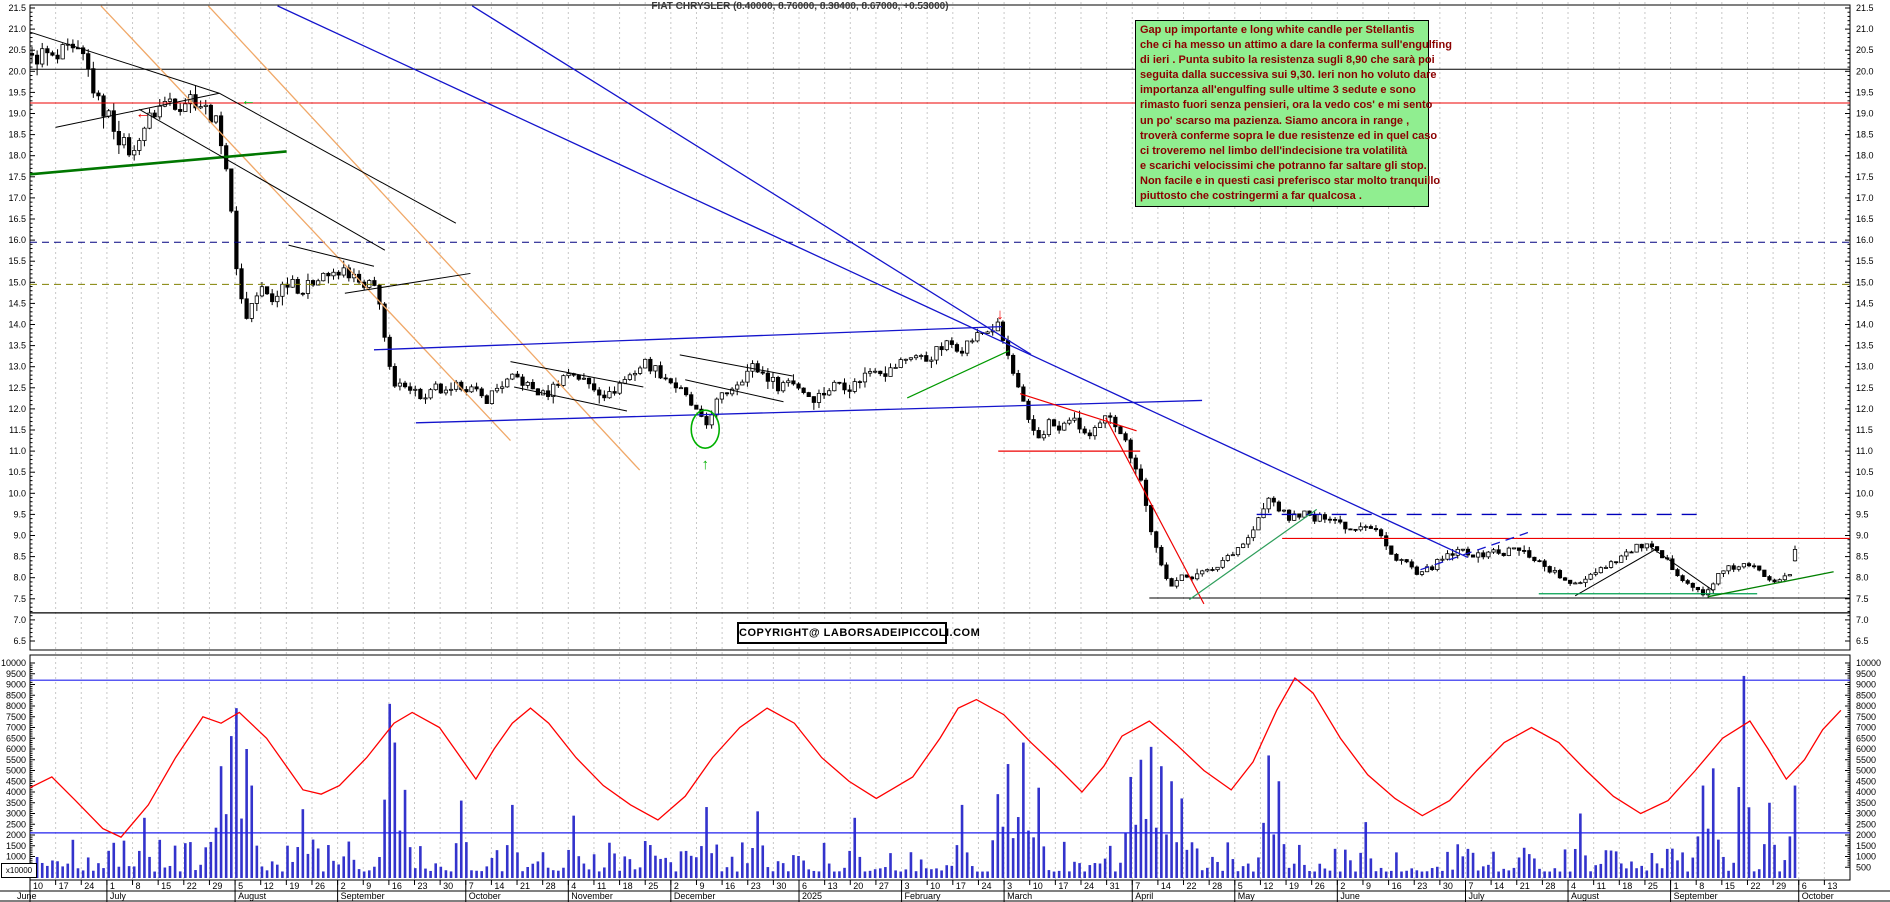 The image size is (1890, 902). I want to click on week-label: 14, so click(499, 886).